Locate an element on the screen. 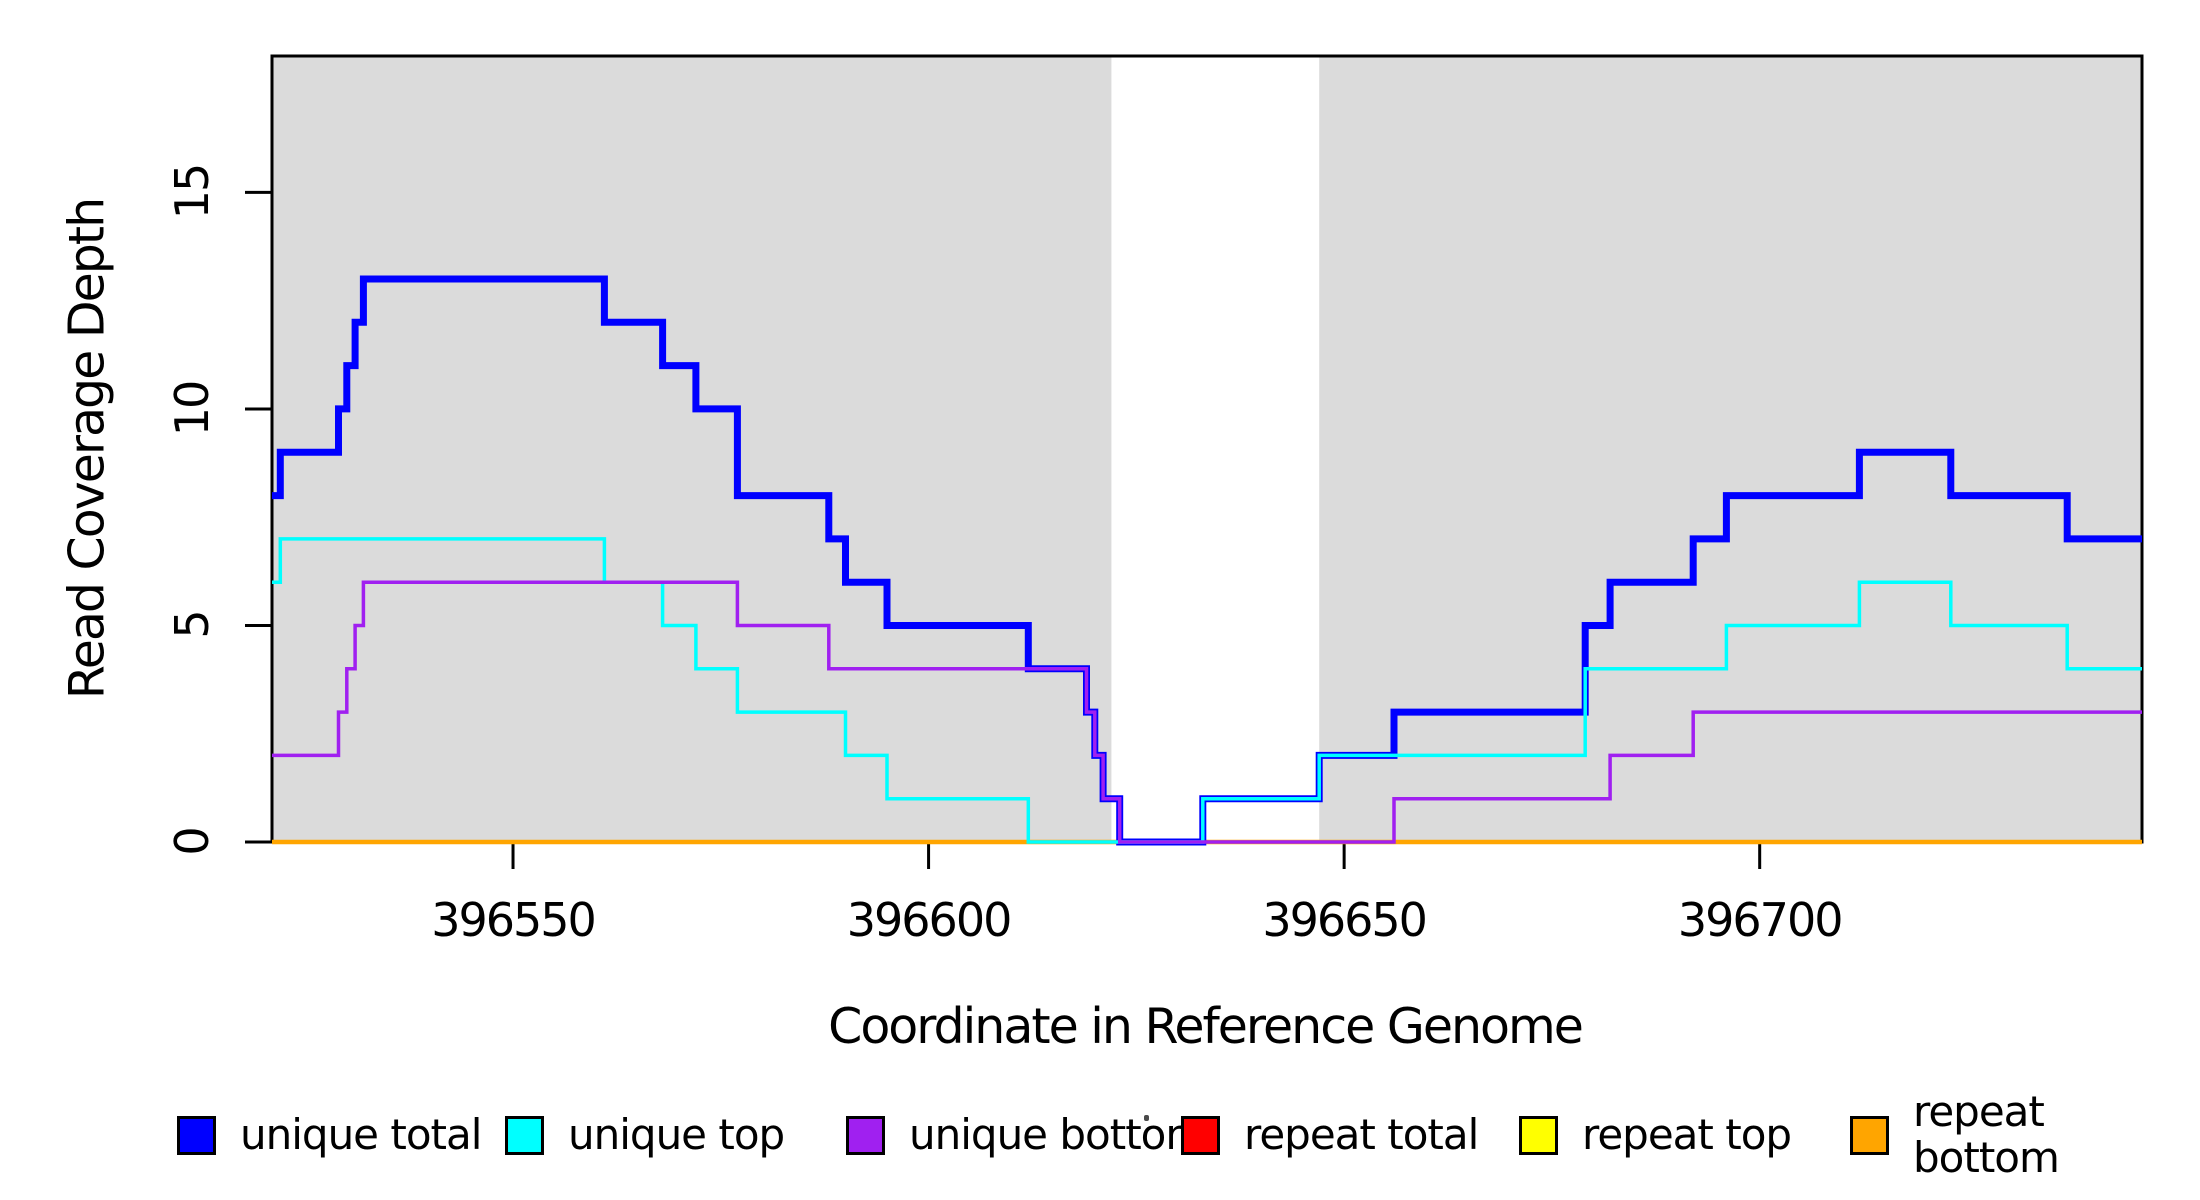 The width and height of the screenshot is (2200, 1200). stray-dot is located at coordinates (1146, 1118).